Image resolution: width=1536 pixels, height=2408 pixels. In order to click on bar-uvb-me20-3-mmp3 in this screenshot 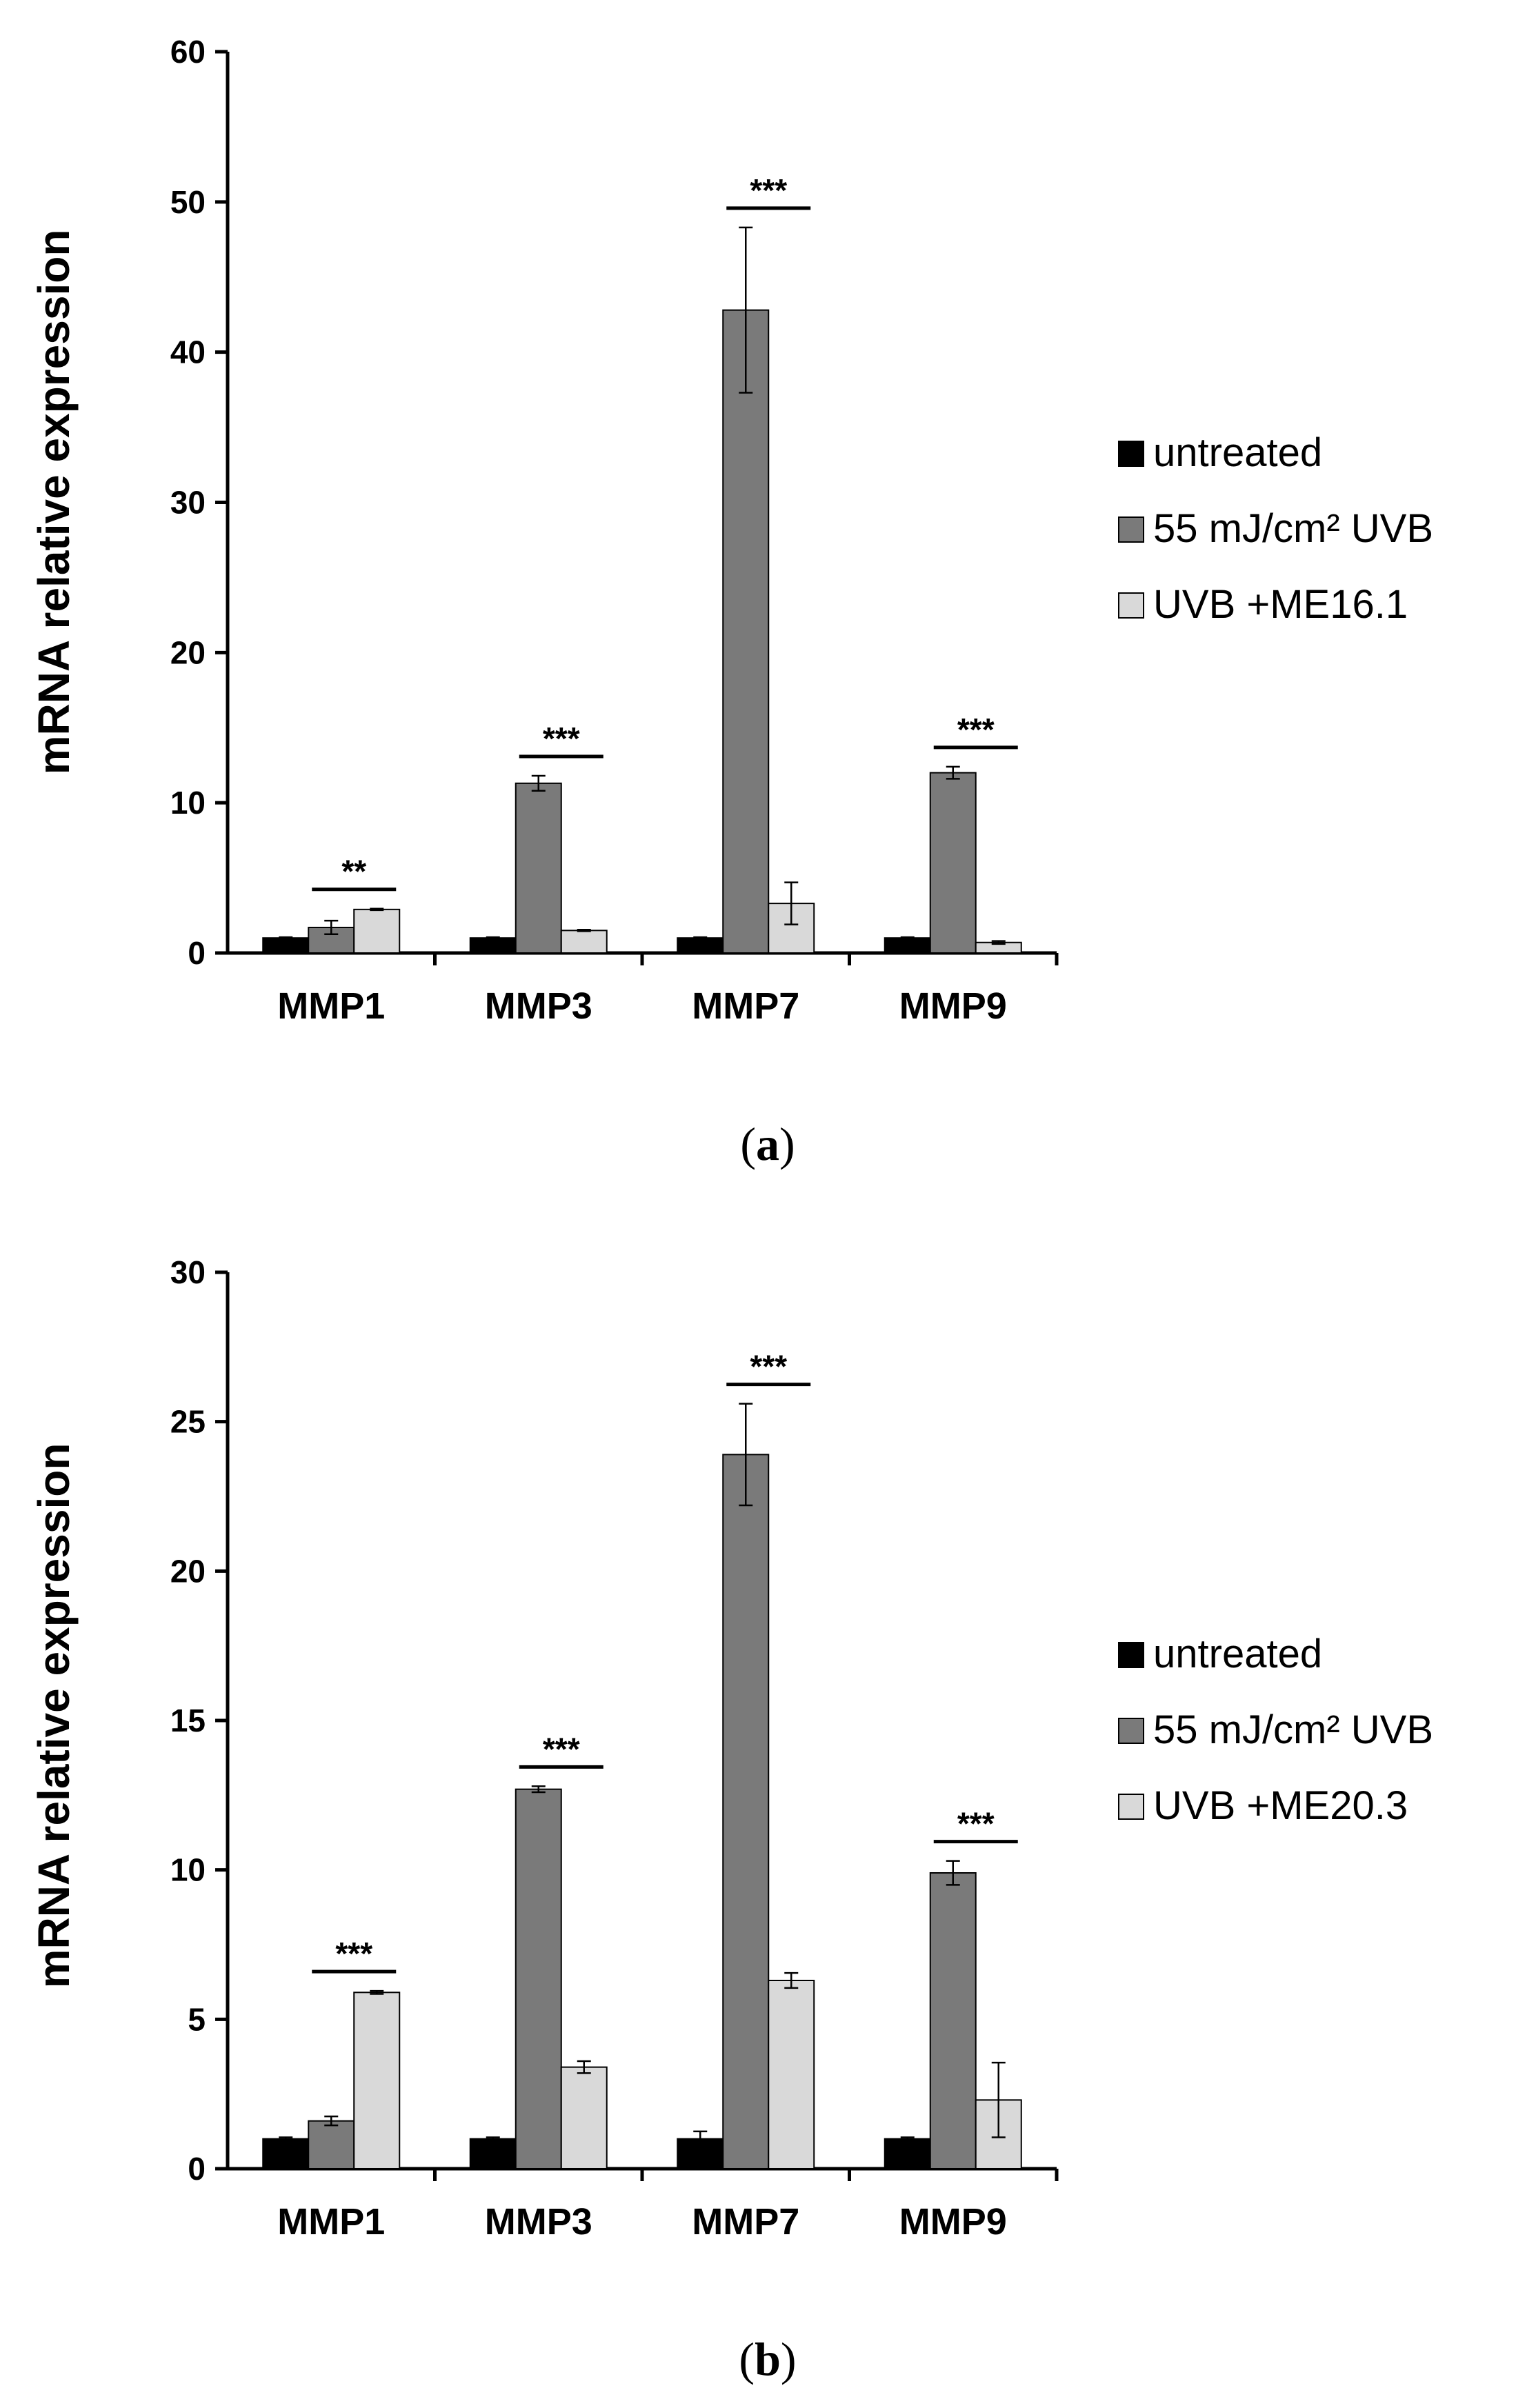, I will do `click(584, 2118)`.